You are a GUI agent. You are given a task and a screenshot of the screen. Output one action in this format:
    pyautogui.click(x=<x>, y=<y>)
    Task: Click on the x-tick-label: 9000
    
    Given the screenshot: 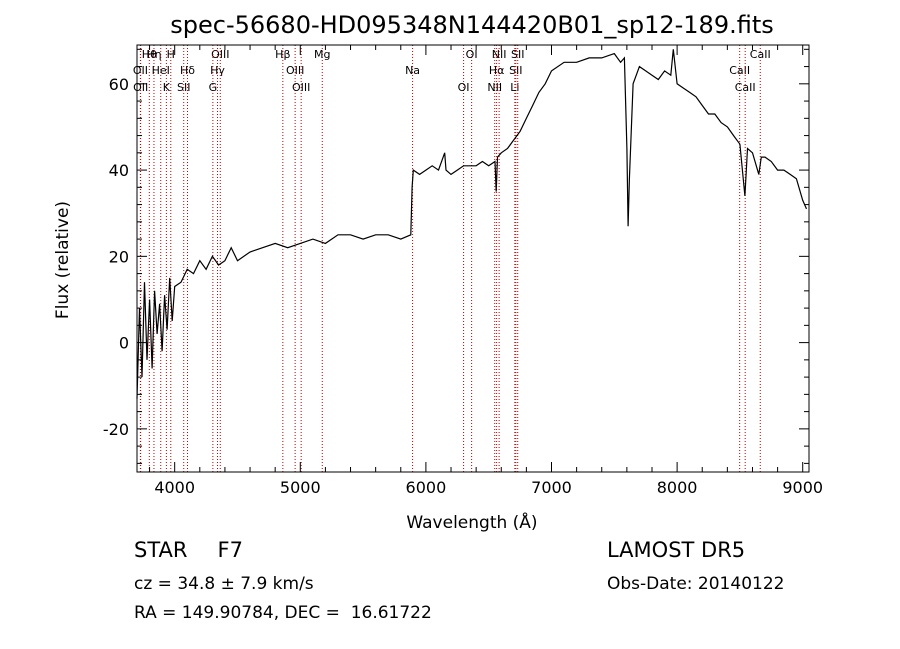 What is the action you would take?
    pyautogui.click(x=802, y=487)
    